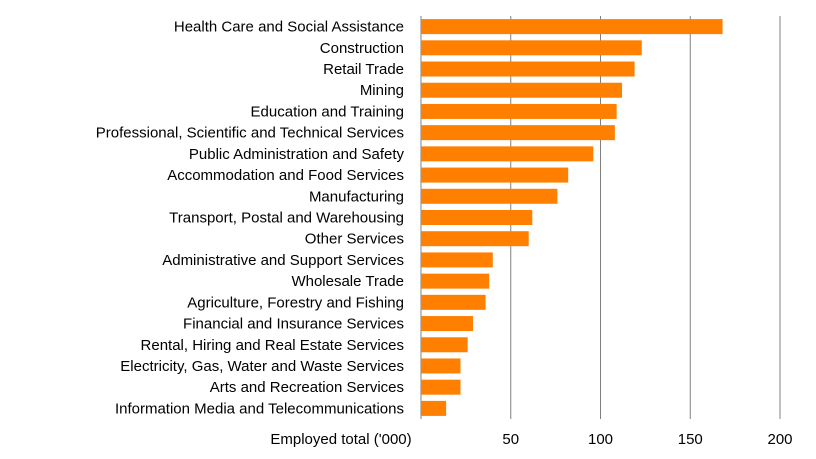 This screenshot has width=816, height=459. I want to click on category-label: Arts and Recreation Services, so click(307, 387).